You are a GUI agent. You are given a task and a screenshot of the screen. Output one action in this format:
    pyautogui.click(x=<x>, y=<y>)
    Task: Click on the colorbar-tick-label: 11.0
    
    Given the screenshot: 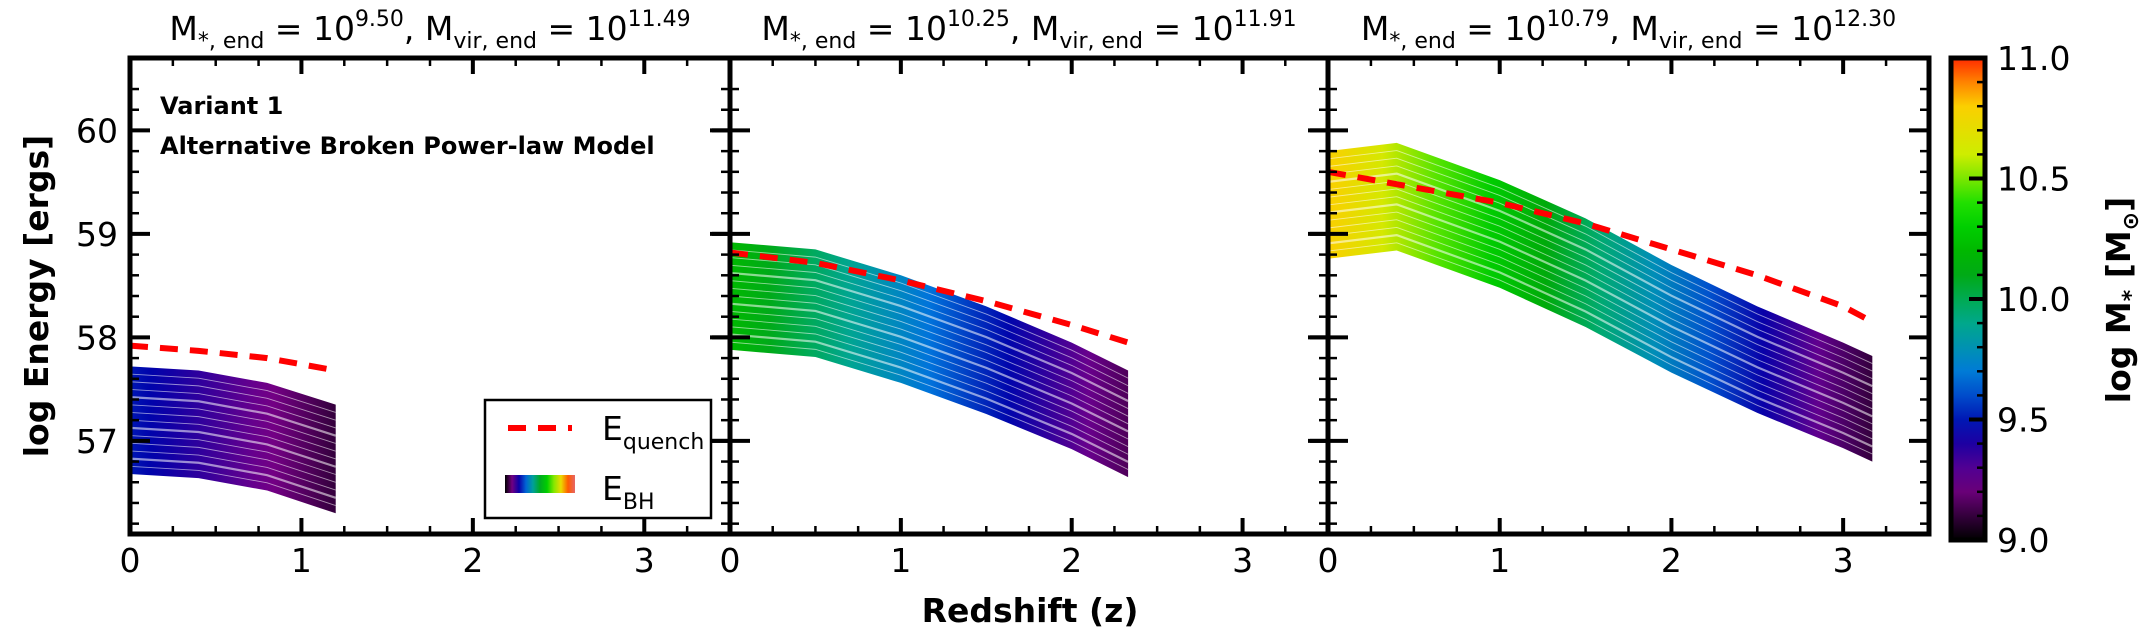 What is the action you would take?
    pyautogui.click(x=2033, y=58)
    